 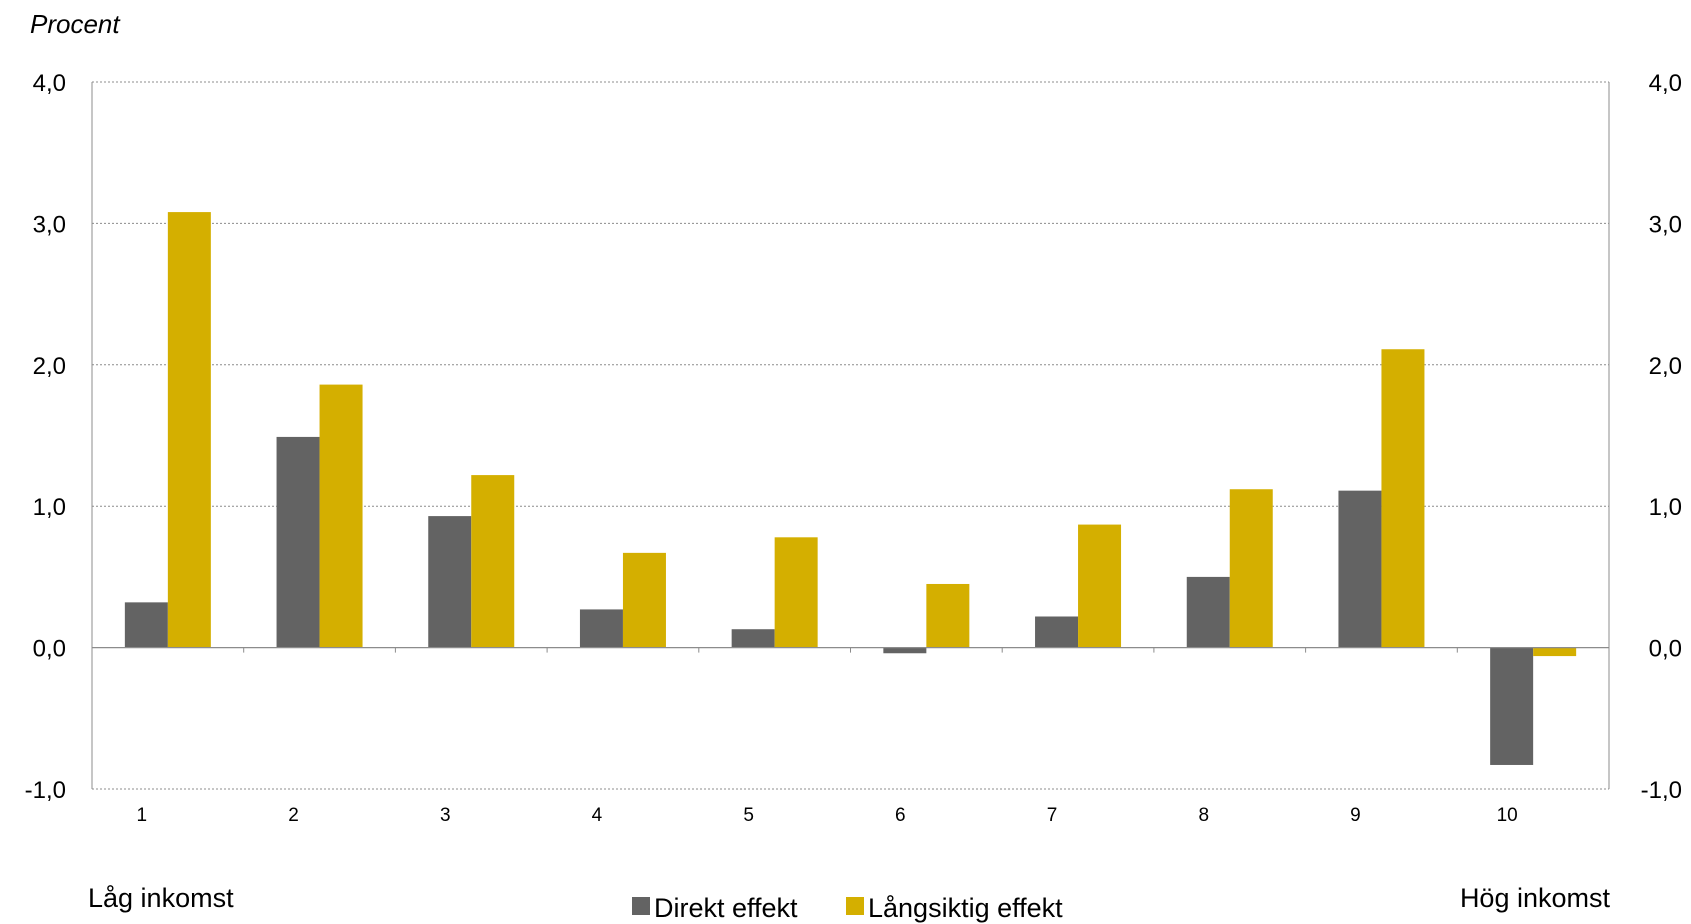 What do you see at coordinates (49, 224) in the screenshot?
I see `y-tick-label-left: 3,0` at bounding box center [49, 224].